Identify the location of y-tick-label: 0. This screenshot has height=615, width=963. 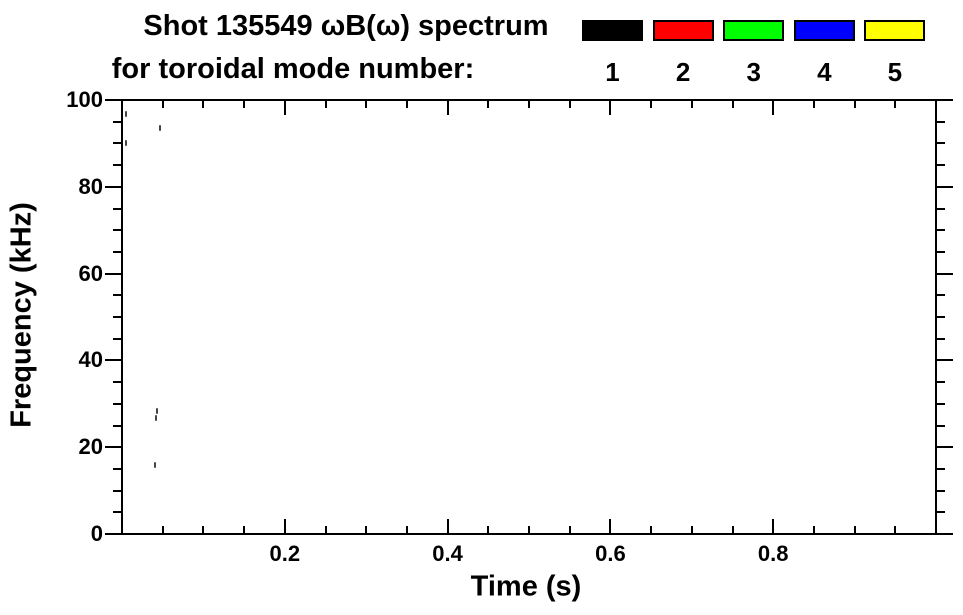
(96, 533).